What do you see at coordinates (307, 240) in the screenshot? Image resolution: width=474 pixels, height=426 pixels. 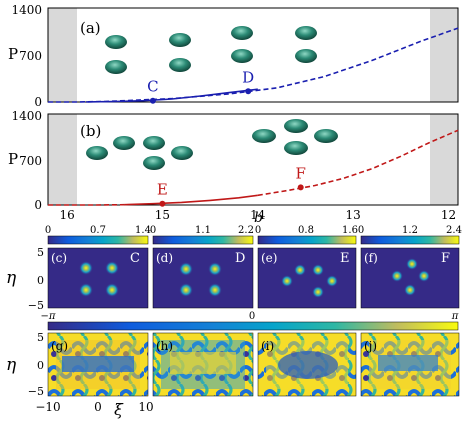 I see `colorbar-e` at bounding box center [307, 240].